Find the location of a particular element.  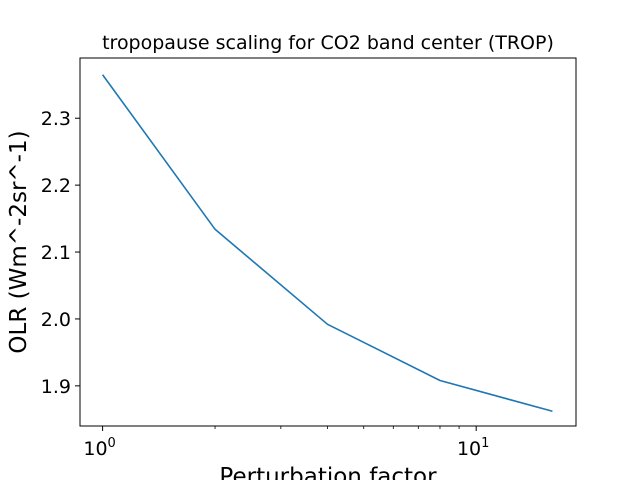

x-axis-label: Perturbation factor is located at coordinates (328, 472).